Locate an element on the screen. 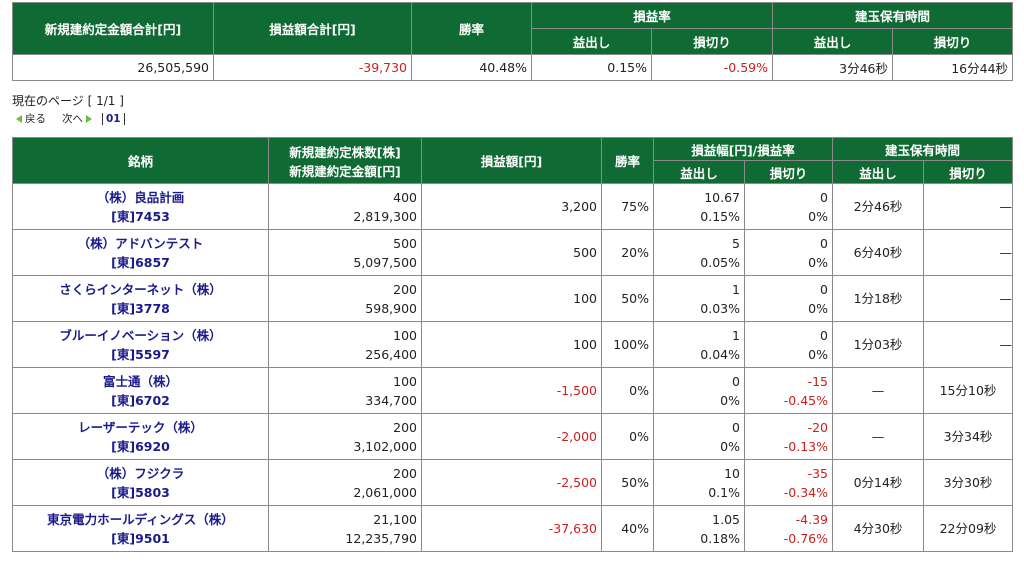 This screenshot has width=1024, height=567. profit-width-rate-cell: 1.05 0.18% is located at coordinates (699, 528).